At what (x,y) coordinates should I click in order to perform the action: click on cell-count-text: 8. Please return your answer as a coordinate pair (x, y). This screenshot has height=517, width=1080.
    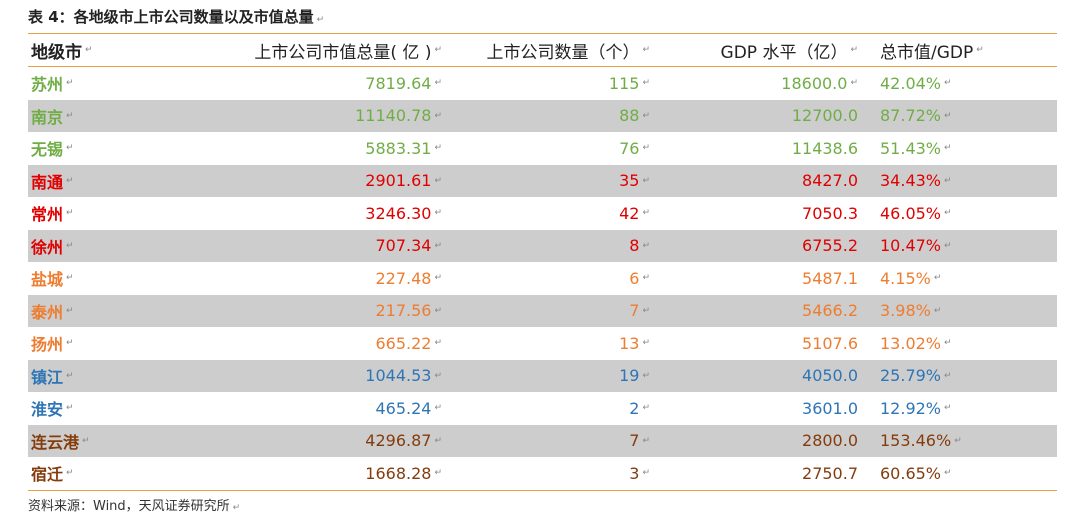
    Looking at the image, I should click on (634, 246).